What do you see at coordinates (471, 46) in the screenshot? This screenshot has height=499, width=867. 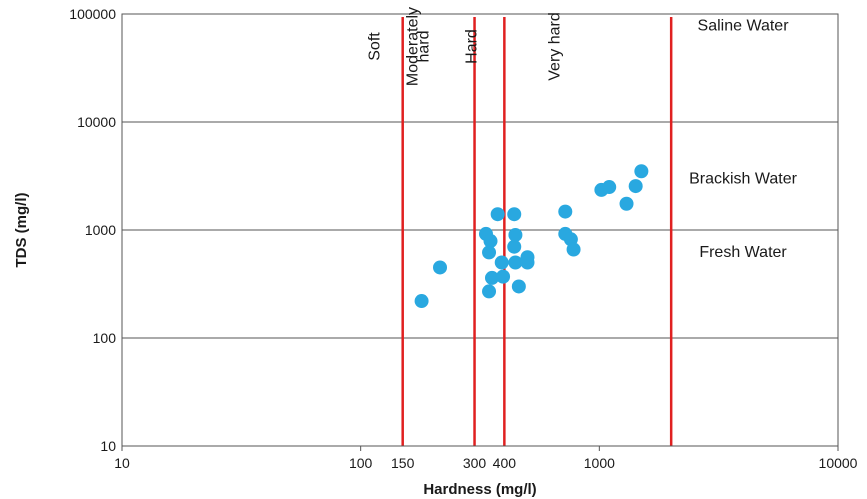 I see `hardness-class-label: Hard` at bounding box center [471, 46].